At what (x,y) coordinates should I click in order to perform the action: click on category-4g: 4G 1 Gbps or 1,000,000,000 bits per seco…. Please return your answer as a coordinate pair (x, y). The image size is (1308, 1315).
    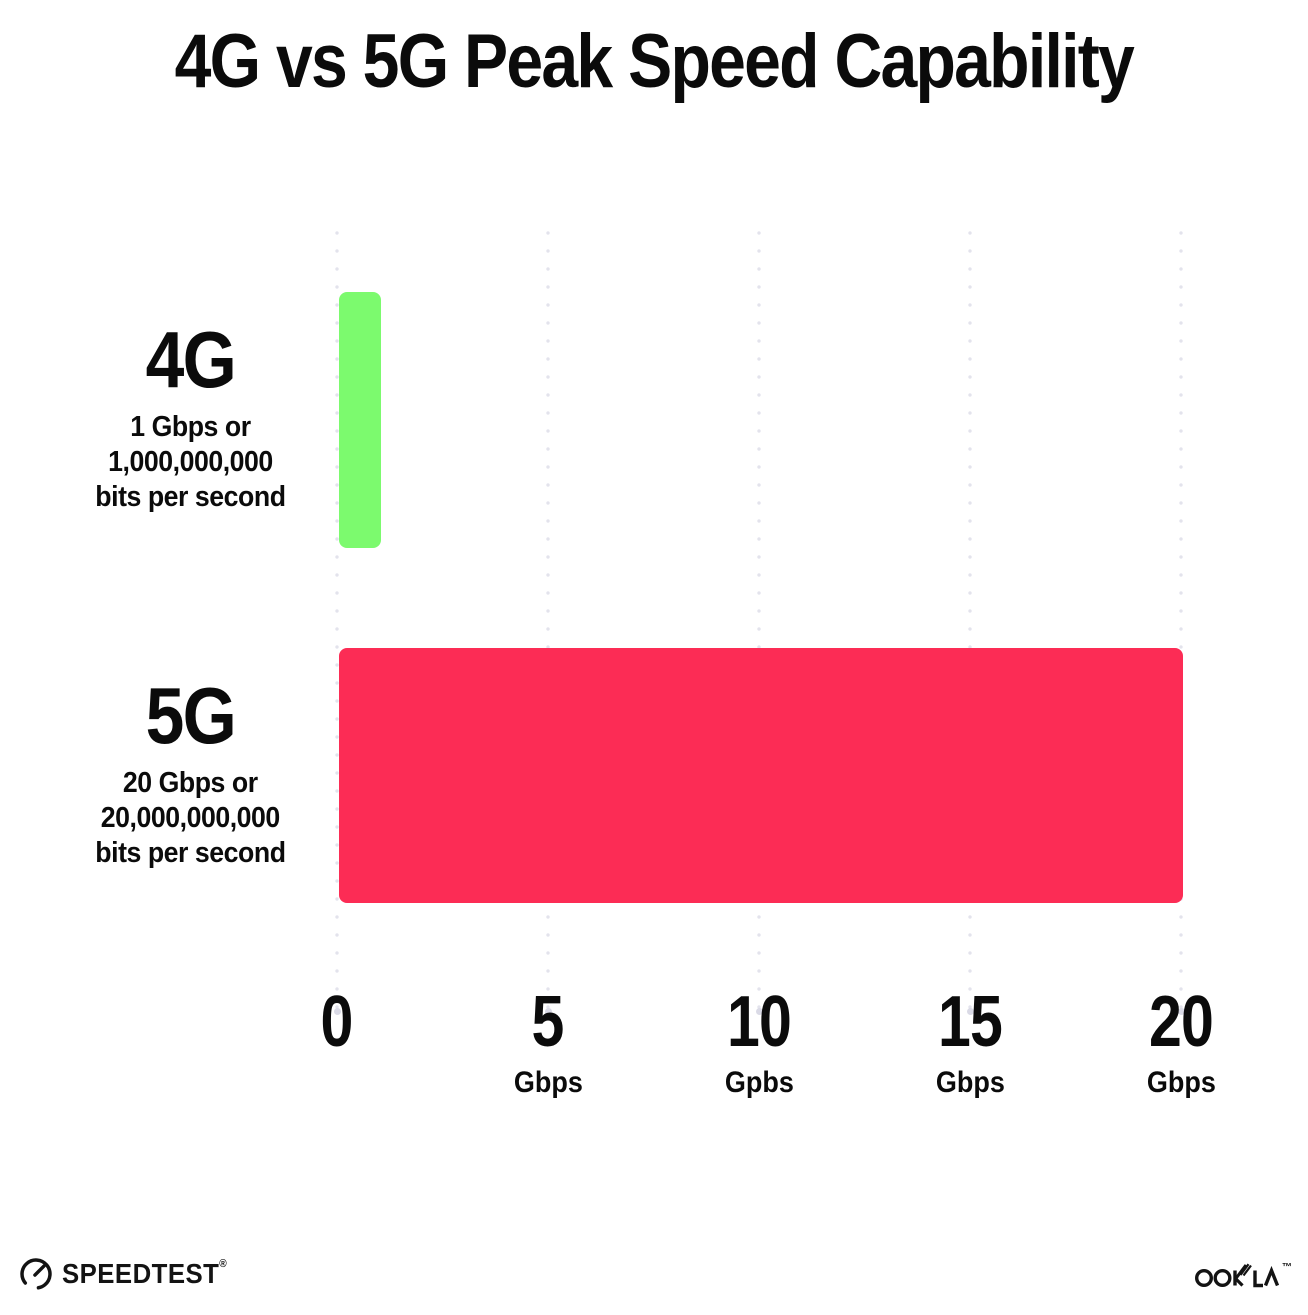
    Looking at the image, I should click on (190, 417).